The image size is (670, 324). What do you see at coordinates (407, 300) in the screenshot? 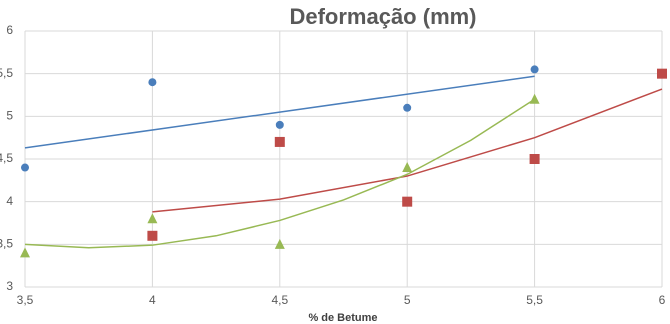
I see `x-tick-label: 5` at bounding box center [407, 300].